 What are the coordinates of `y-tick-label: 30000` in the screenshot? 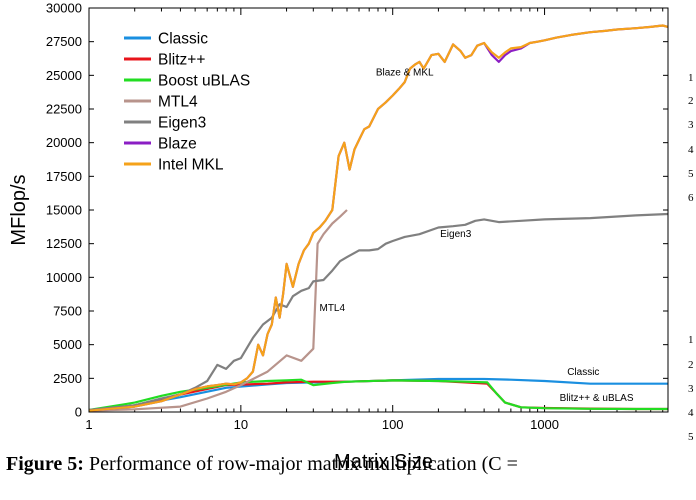 It's located at (64, 8).